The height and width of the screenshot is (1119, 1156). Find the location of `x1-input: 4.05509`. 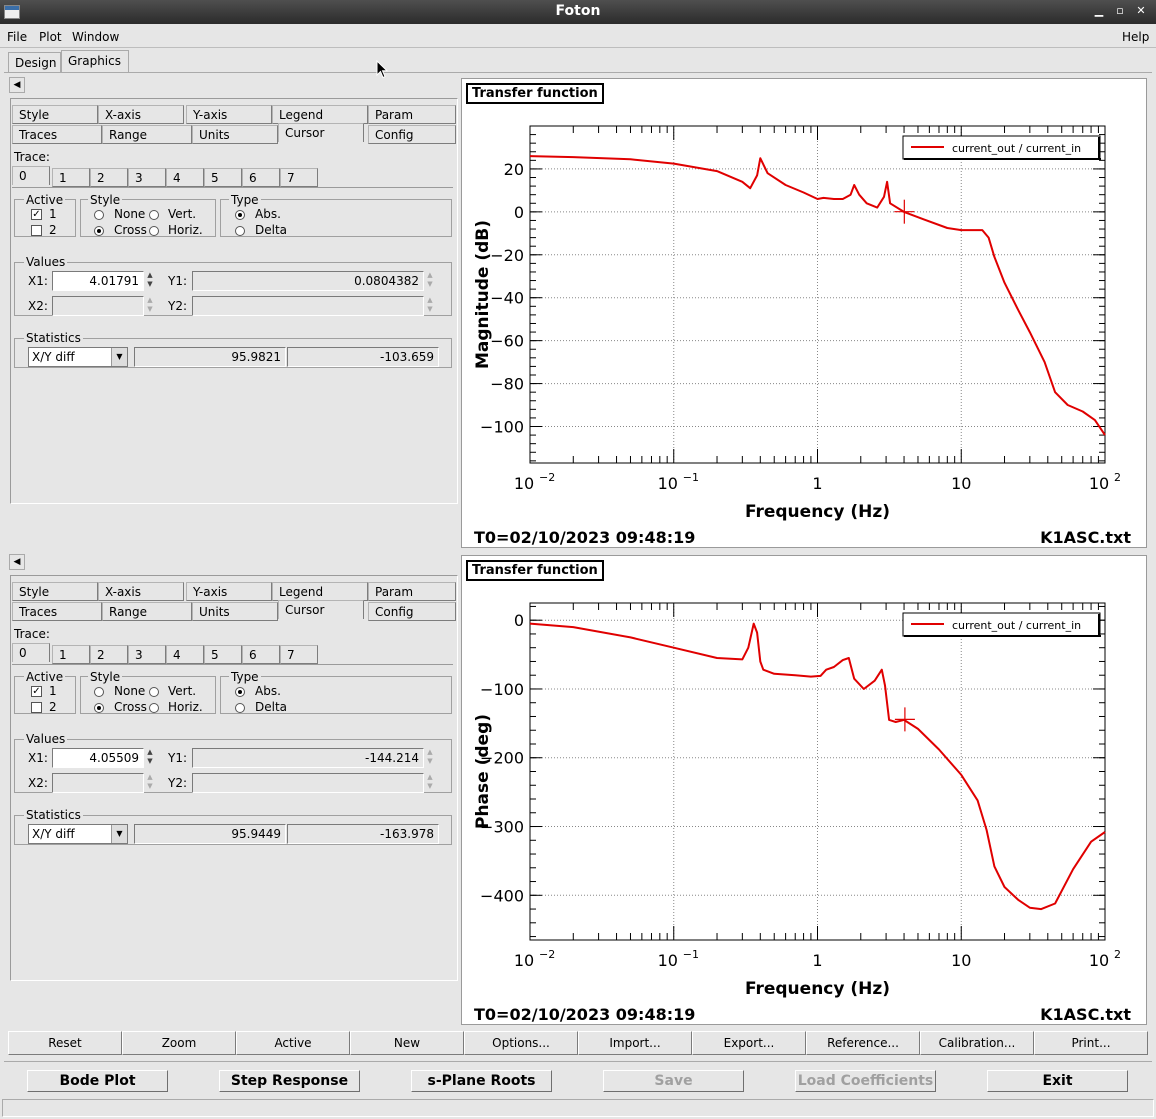

x1-input: 4.05509 is located at coordinates (98, 758).